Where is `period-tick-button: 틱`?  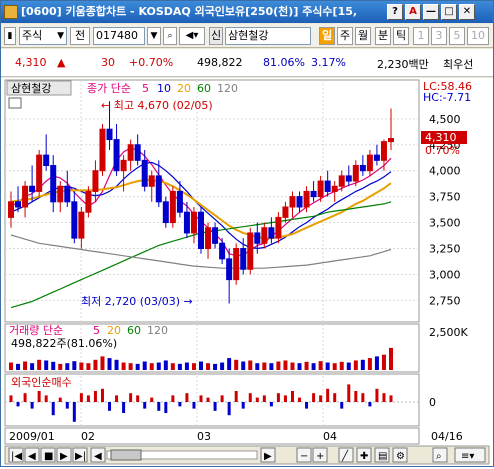 period-tick-button: 틱 is located at coordinates (401, 36).